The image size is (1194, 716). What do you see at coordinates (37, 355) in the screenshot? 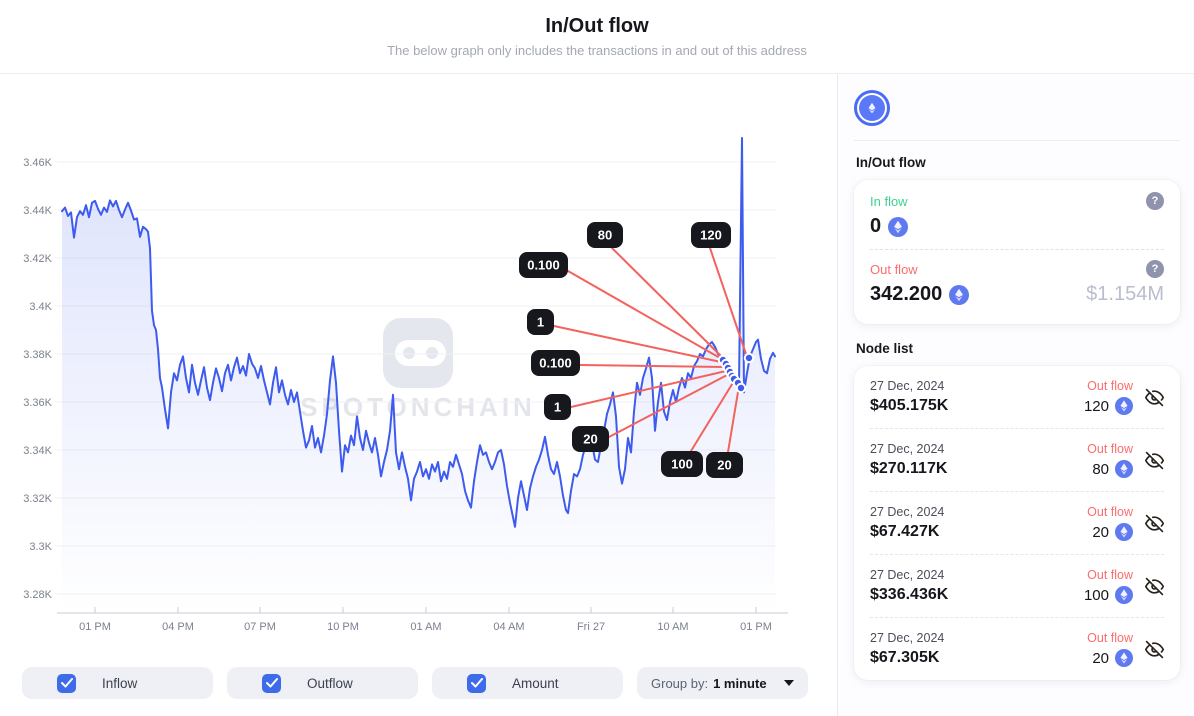
I see `y-axis-tick-label: 3.38K` at bounding box center [37, 355].